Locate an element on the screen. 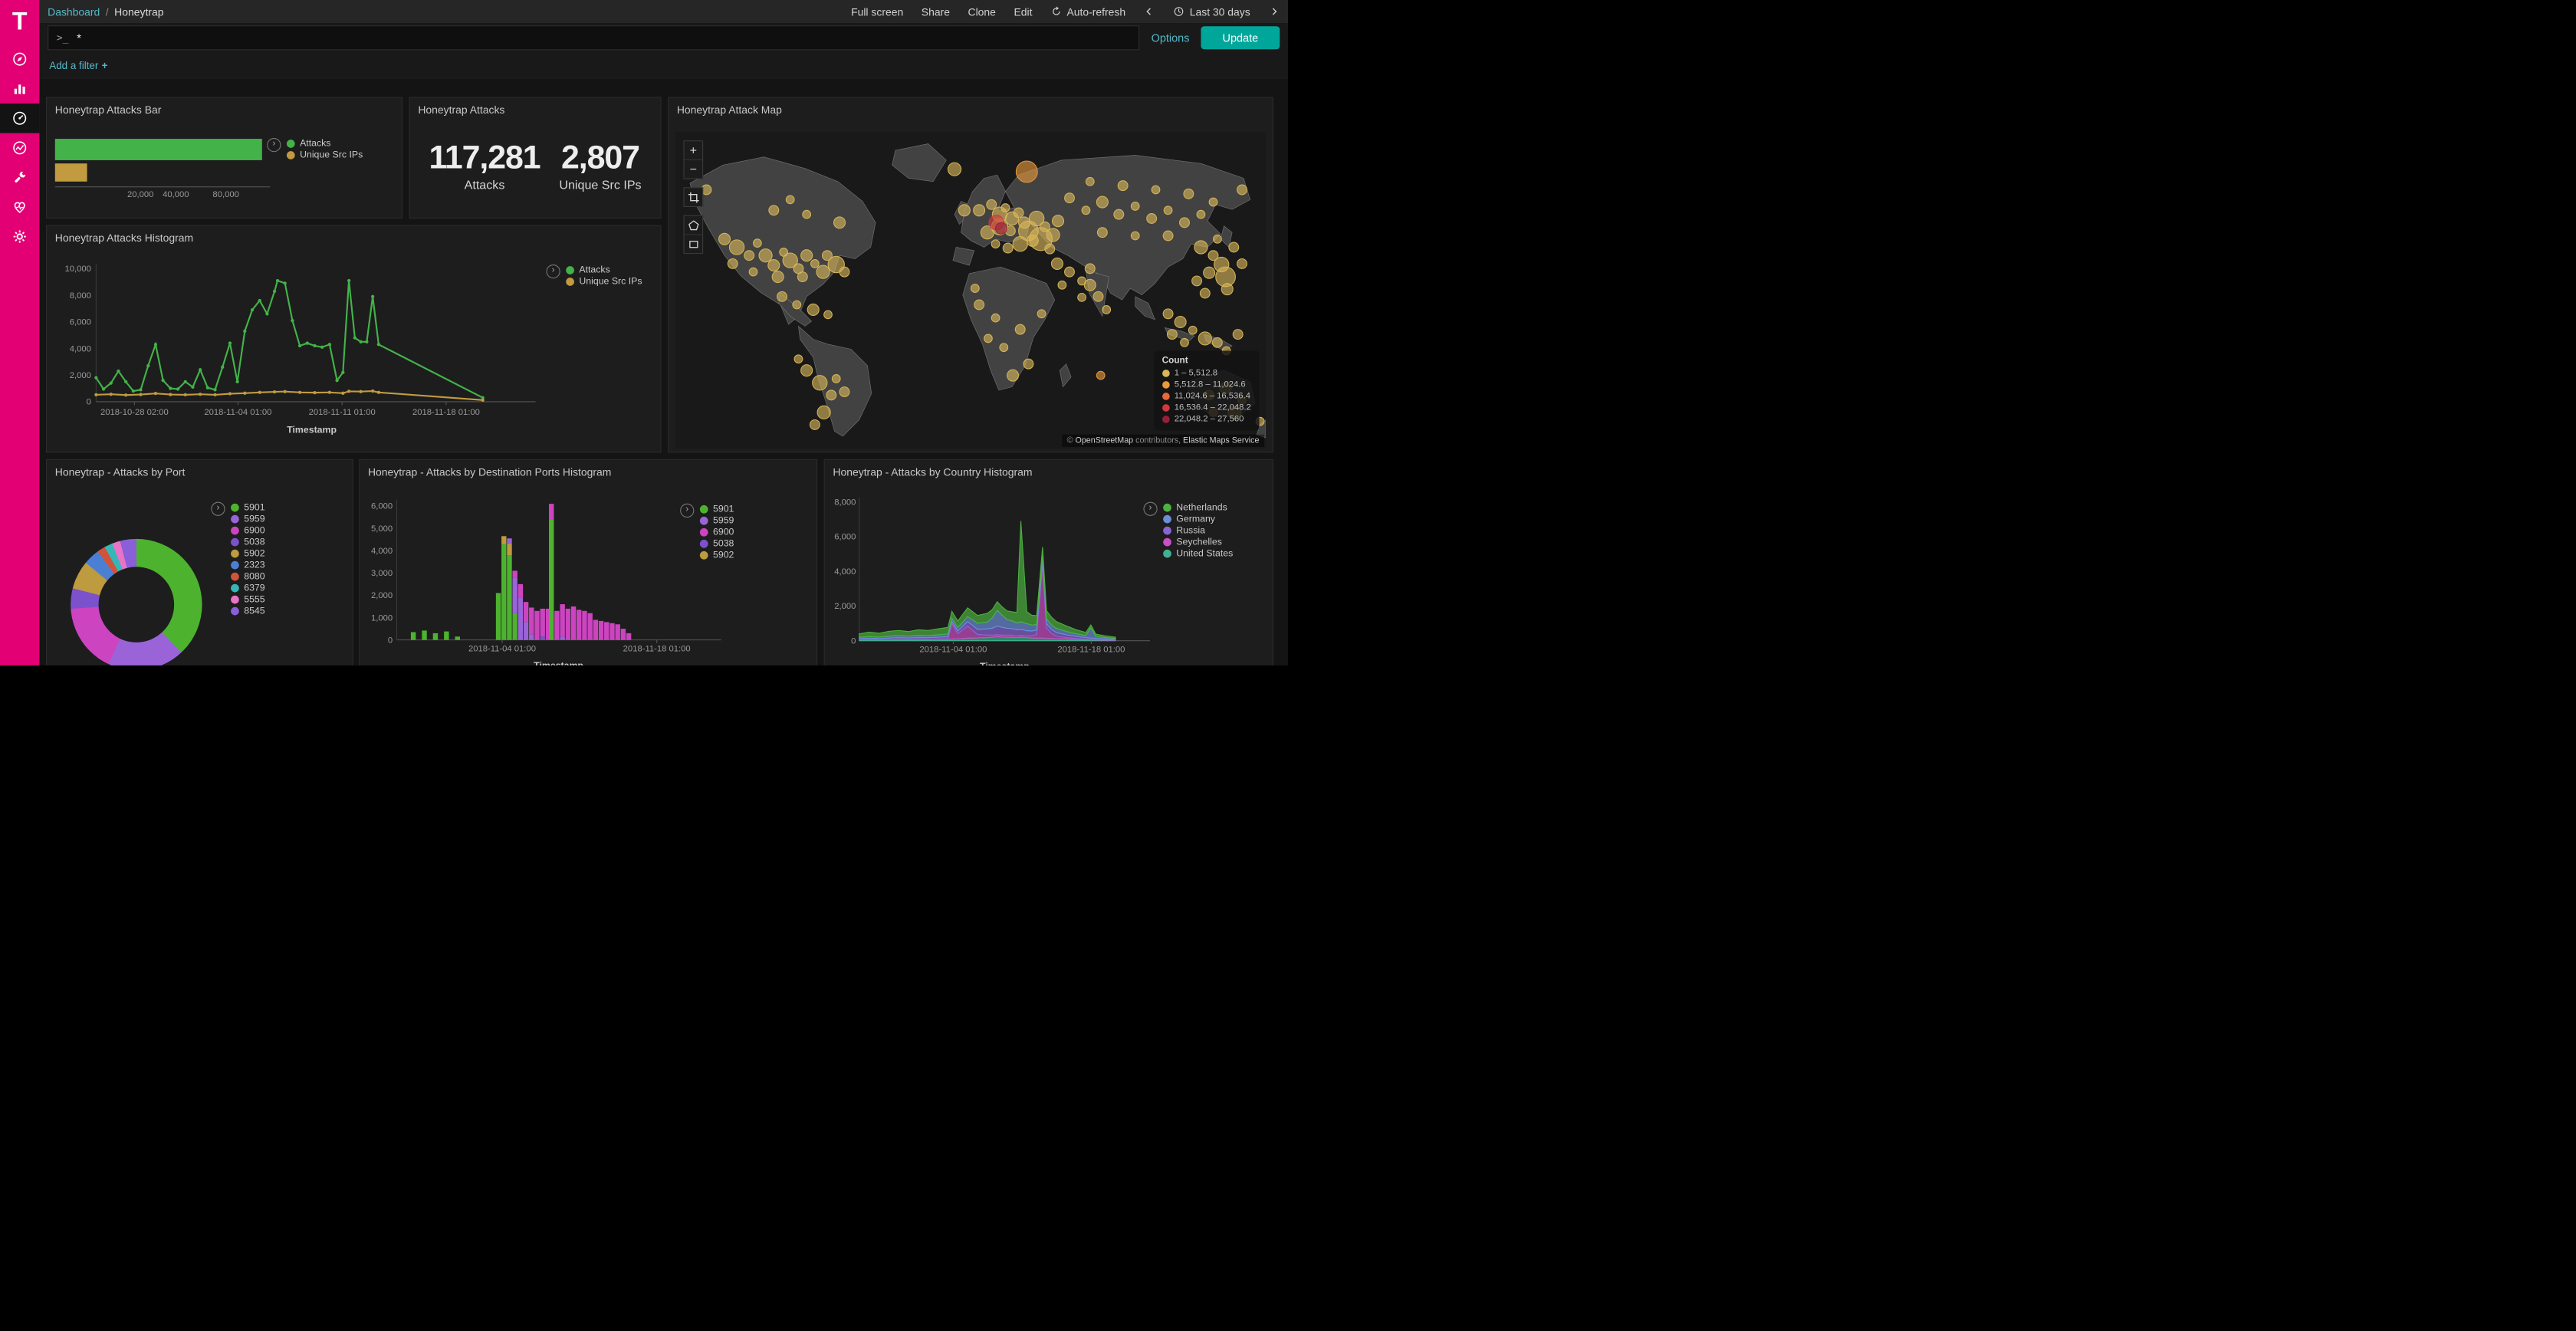 Image resolution: width=2576 pixels, height=1331 pixels. legend-item: 5555 is located at coordinates (248, 600).